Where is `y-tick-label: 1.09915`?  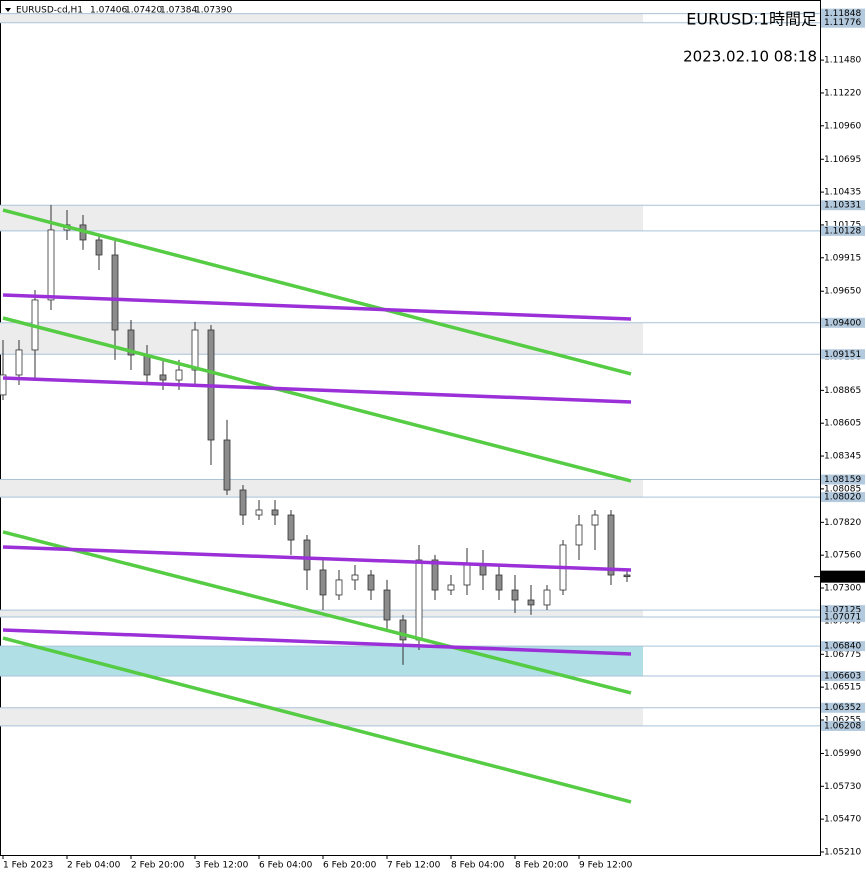 y-tick-label: 1.09915 is located at coordinates (842, 258).